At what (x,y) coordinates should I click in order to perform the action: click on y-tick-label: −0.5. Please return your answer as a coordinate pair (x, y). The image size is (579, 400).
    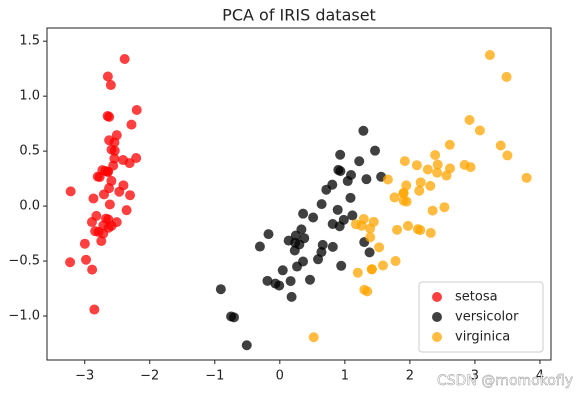
    Looking at the image, I should click on (24, 261).